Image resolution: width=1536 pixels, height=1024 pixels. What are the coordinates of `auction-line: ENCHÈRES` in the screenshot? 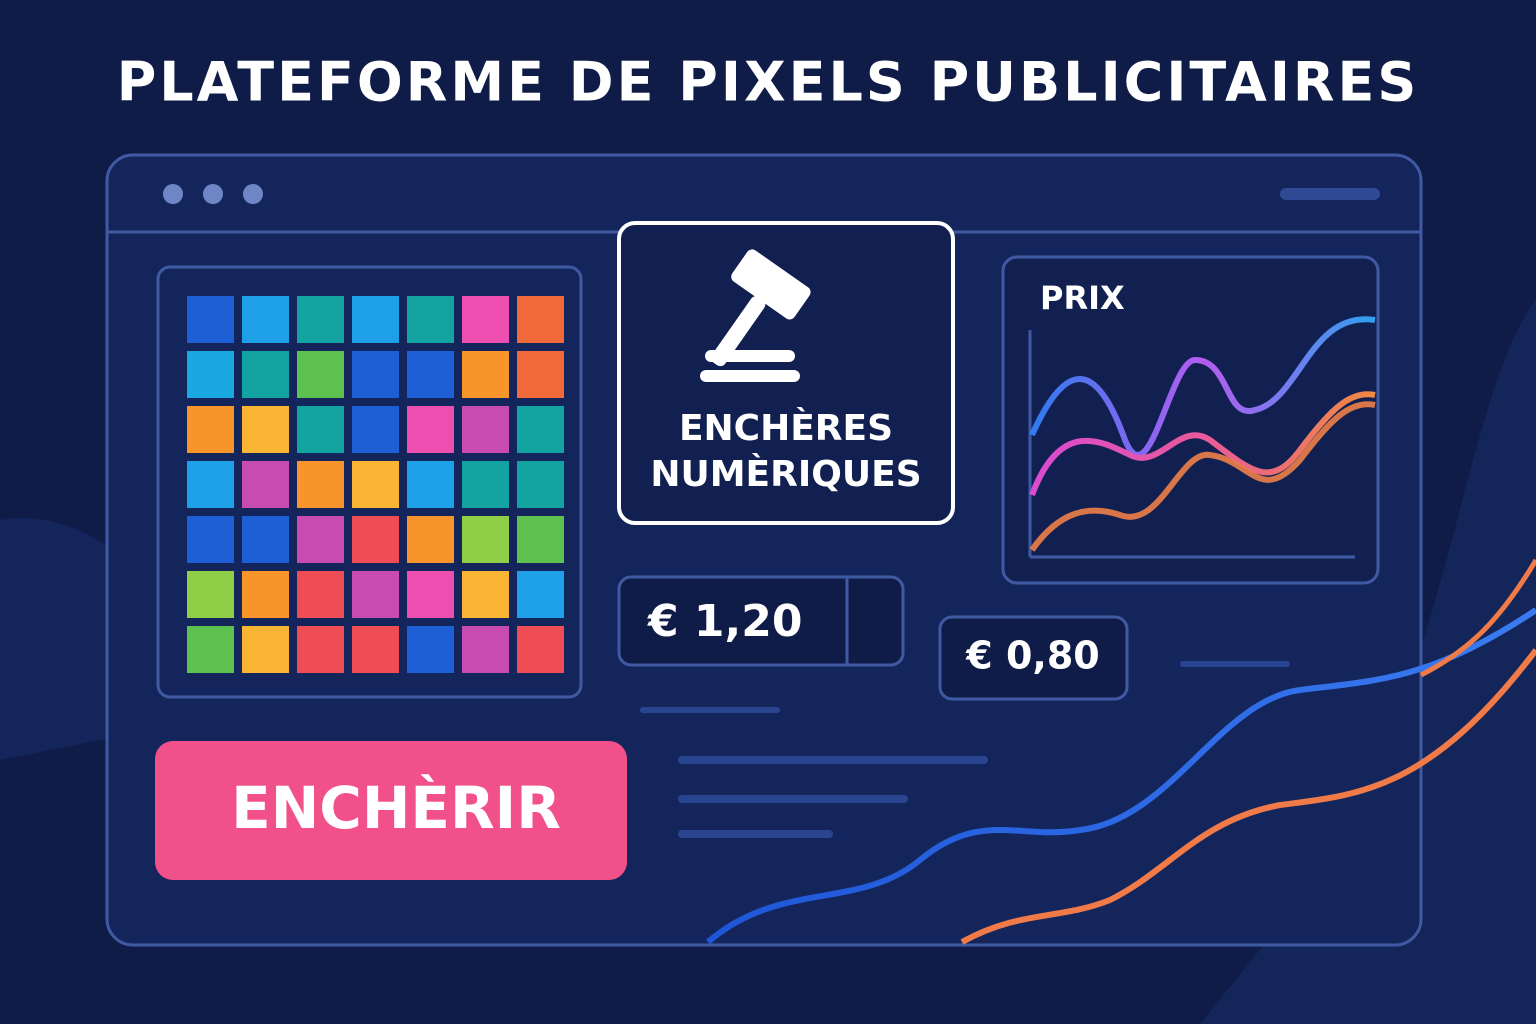 It's located at (786, 428).